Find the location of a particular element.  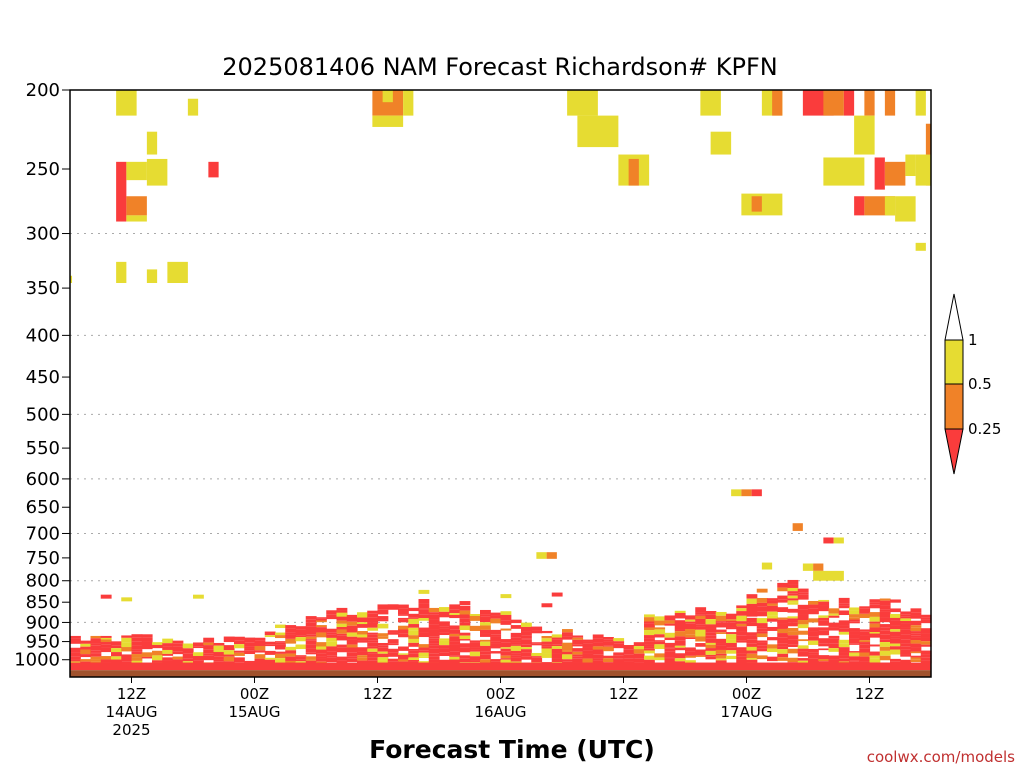

y-tick-label: 500 is located at coordinates (43, 414).